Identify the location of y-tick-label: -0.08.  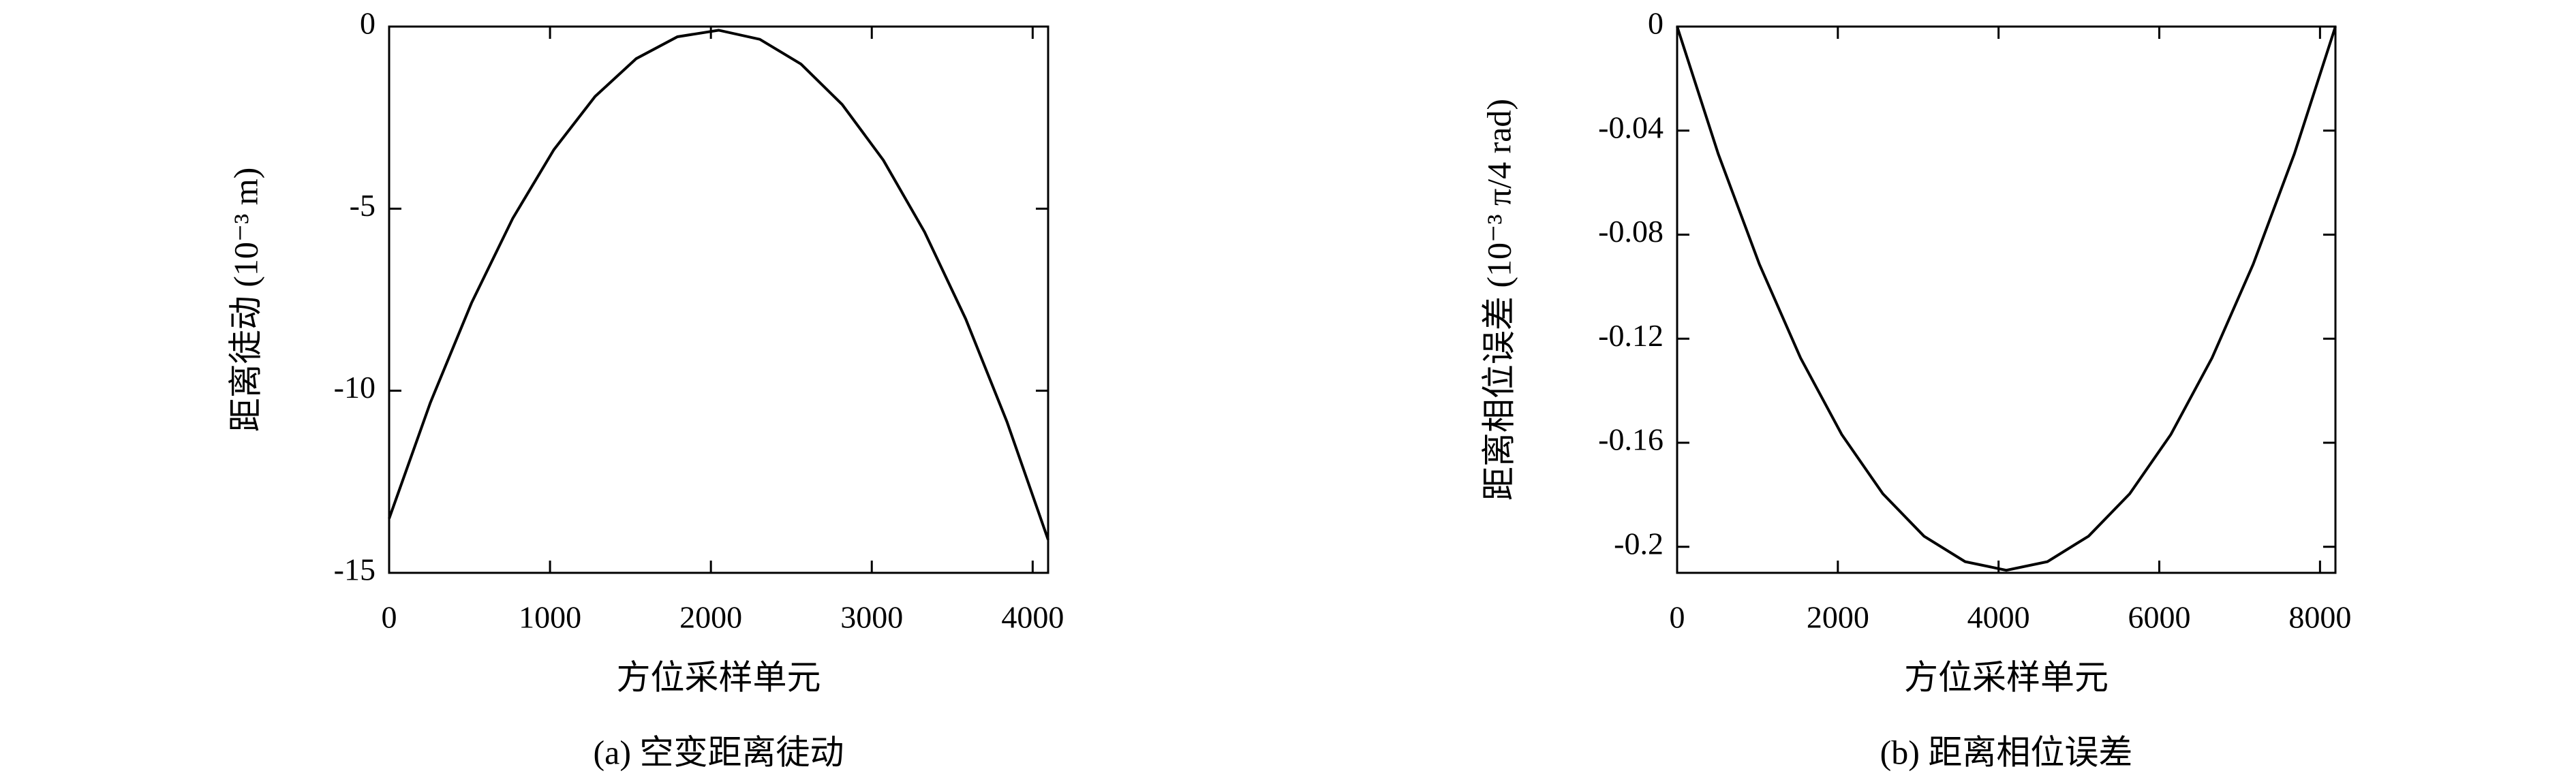
(1630, 231).